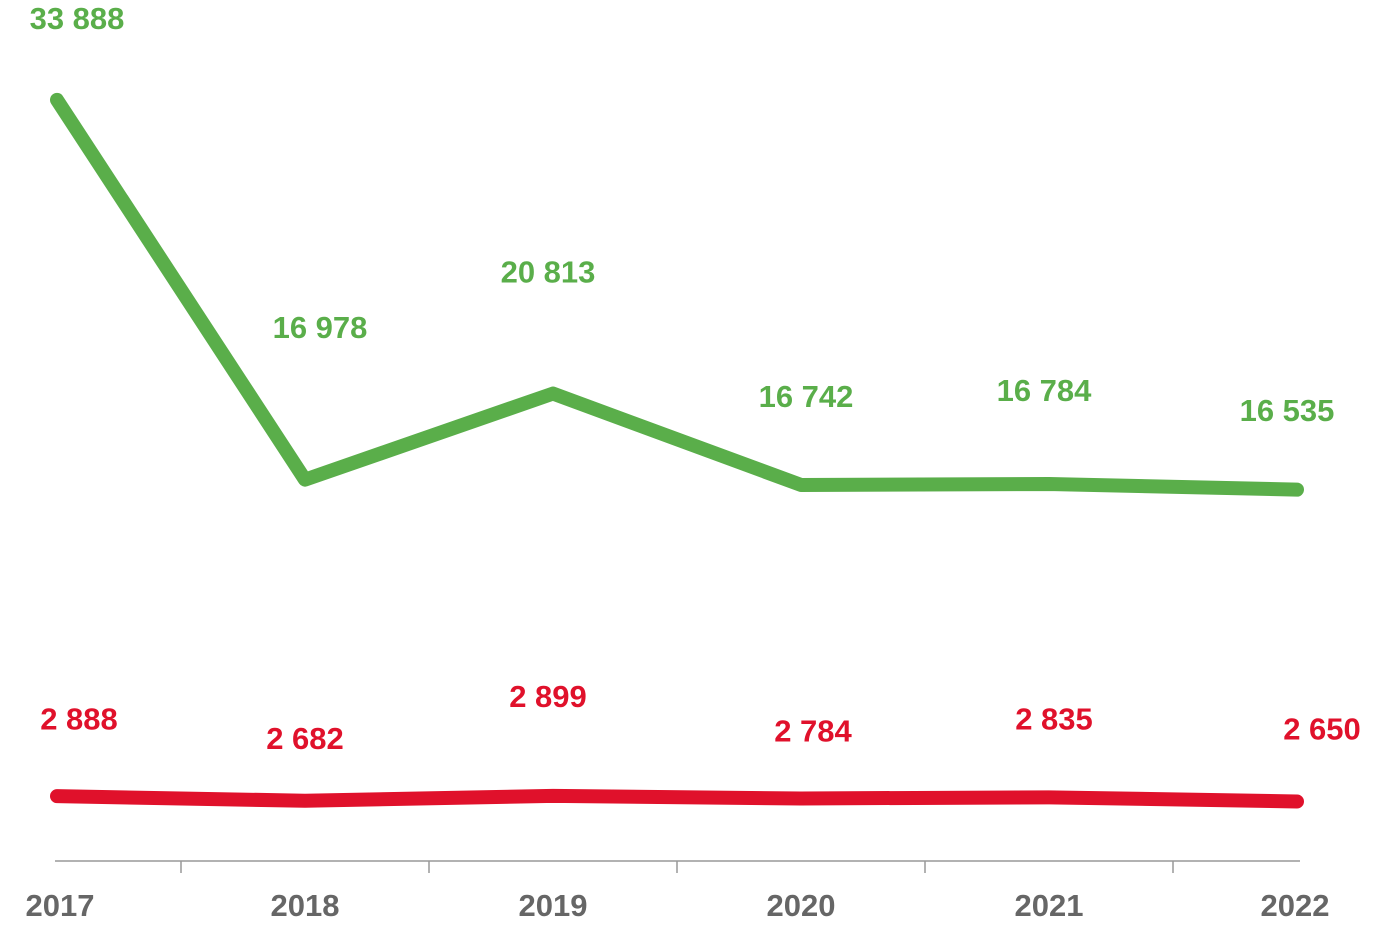 This screenshot has width=1373, height=926. What do you see at coordinates (305, 738) in the screenshot?
I see `data-label: 2 682` at bounding box center [305, 738].